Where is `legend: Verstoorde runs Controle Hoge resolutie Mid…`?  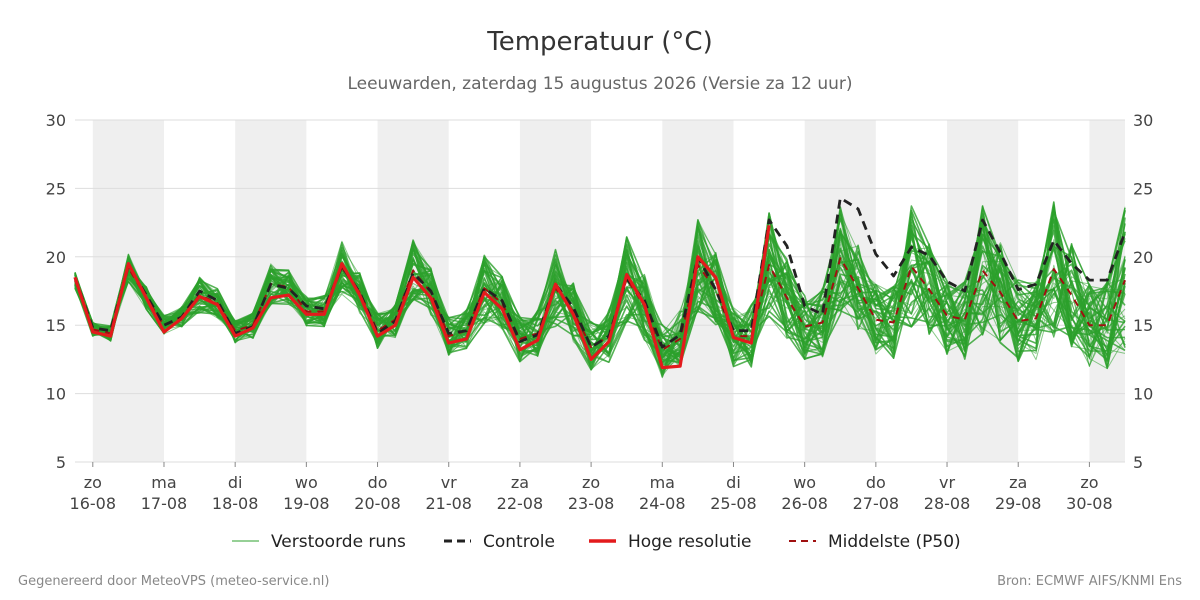 legend: Verstoorde runs Controle Hoge resolutie Mid… is located at coordinates (596, 542).